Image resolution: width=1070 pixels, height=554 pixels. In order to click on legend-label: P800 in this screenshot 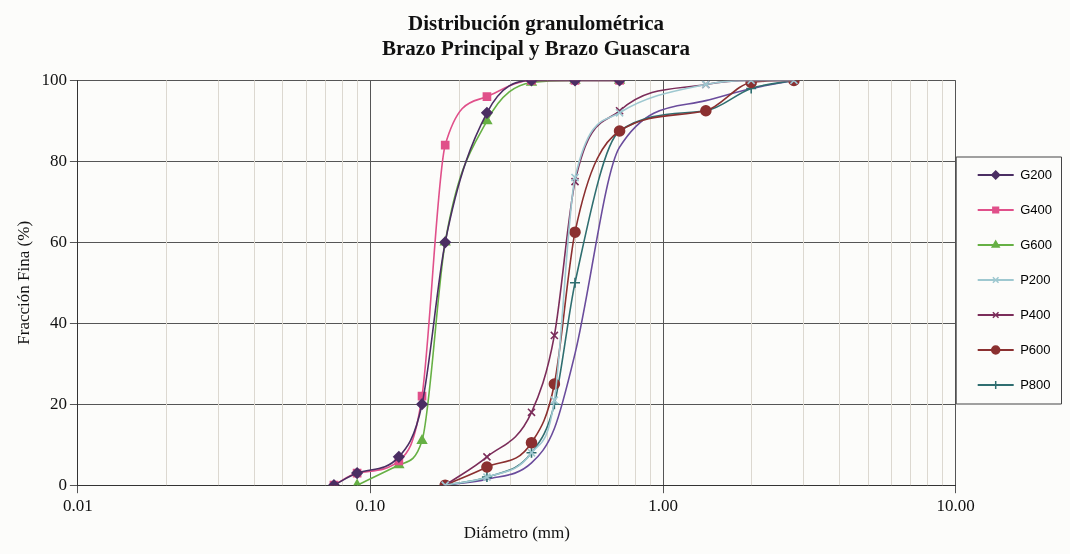, I will do `click(1035, 384)`.